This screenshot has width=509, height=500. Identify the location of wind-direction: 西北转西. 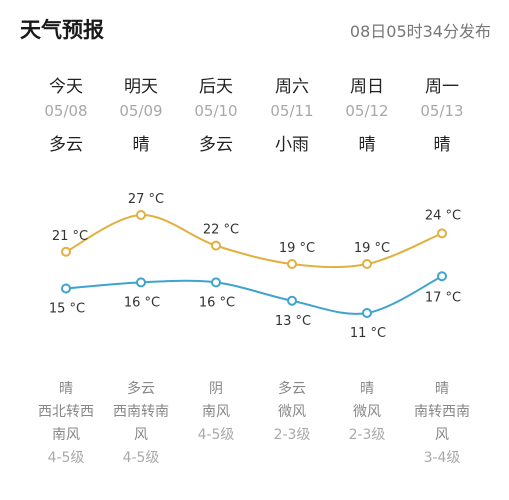
(66, 412).